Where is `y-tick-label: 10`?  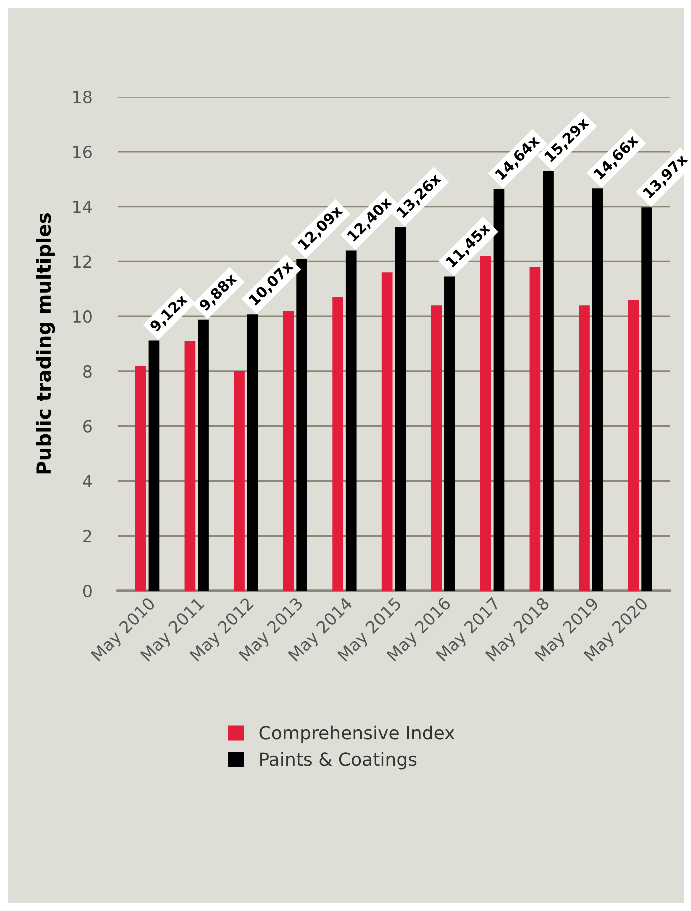 y-tick-label: 10 is located at coordinates (83, 317).